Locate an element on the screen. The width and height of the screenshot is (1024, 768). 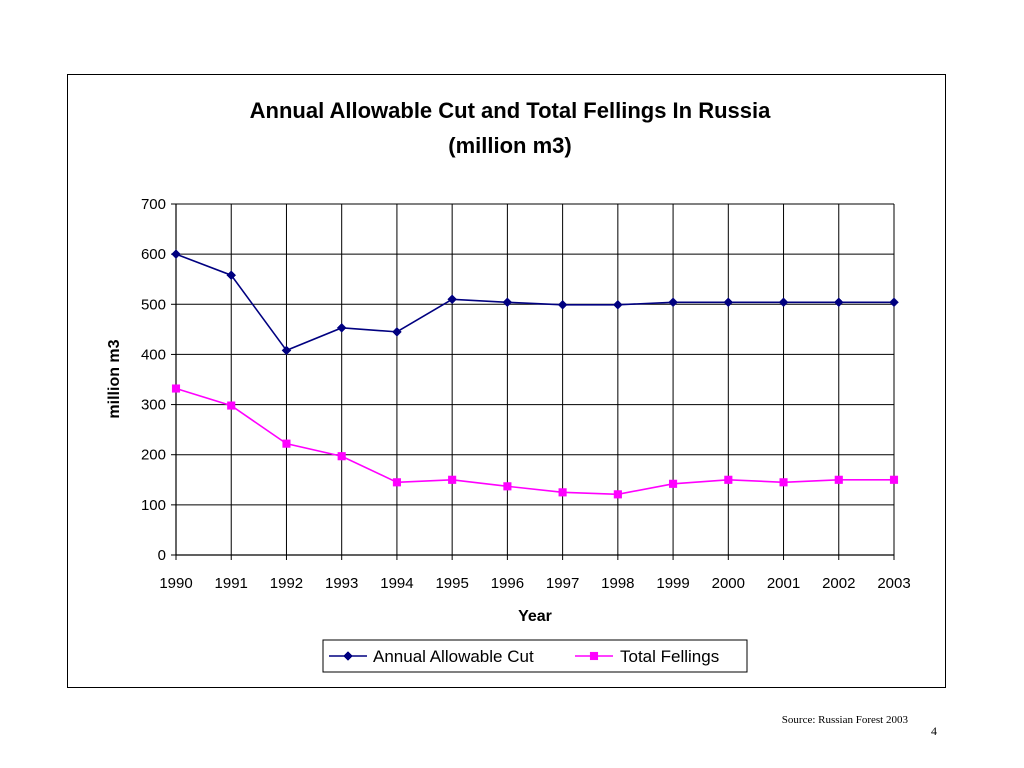
chart-subtitle: (million m3) is located at coordinates (509, 145).